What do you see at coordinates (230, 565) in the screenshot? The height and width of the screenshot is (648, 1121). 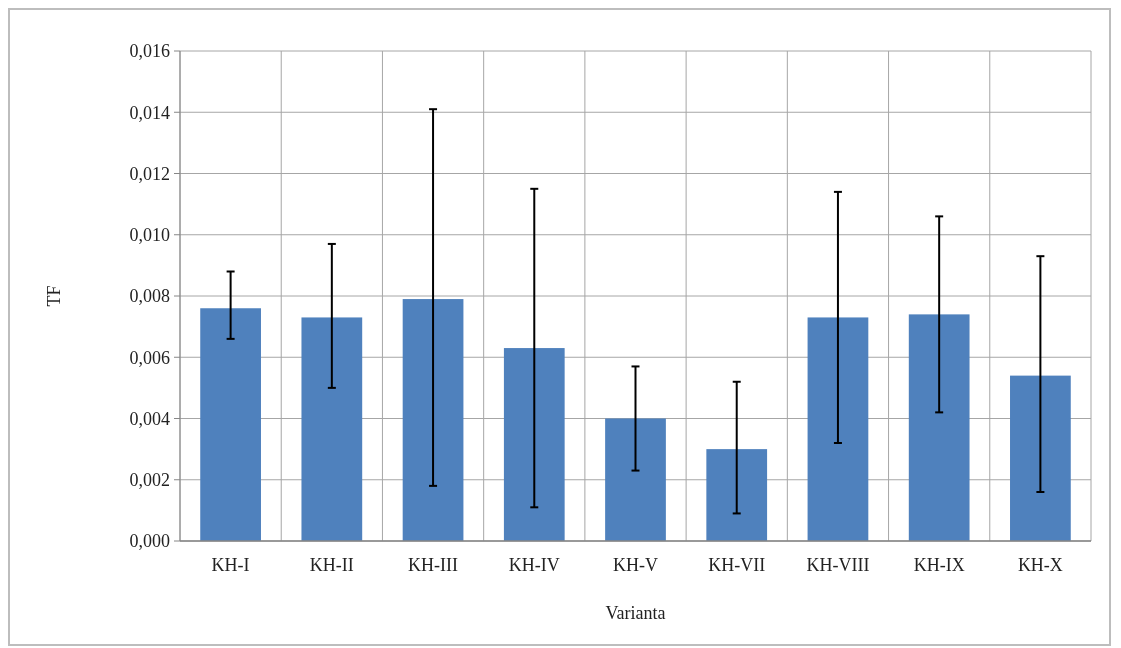 I see `x-tick-label: KH-I` at bounding box center [230, 565].